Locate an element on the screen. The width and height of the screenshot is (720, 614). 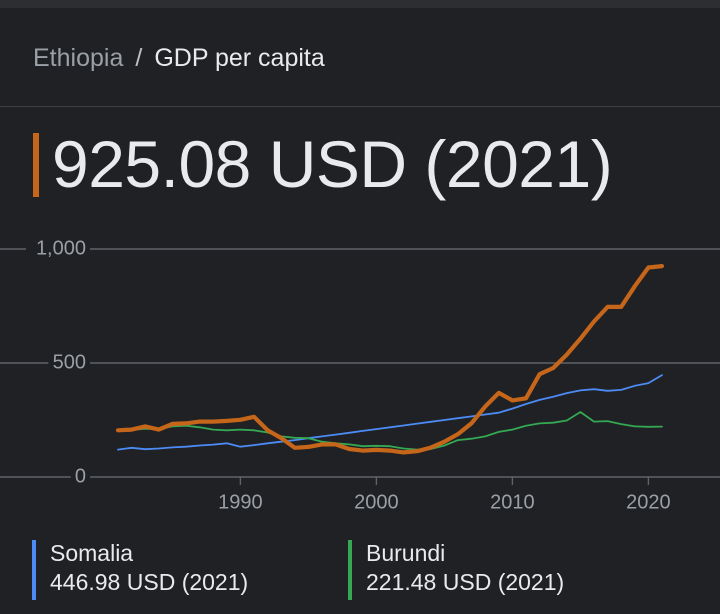
legend-name-burundi: Burundi is located at coordinates (406, 553).